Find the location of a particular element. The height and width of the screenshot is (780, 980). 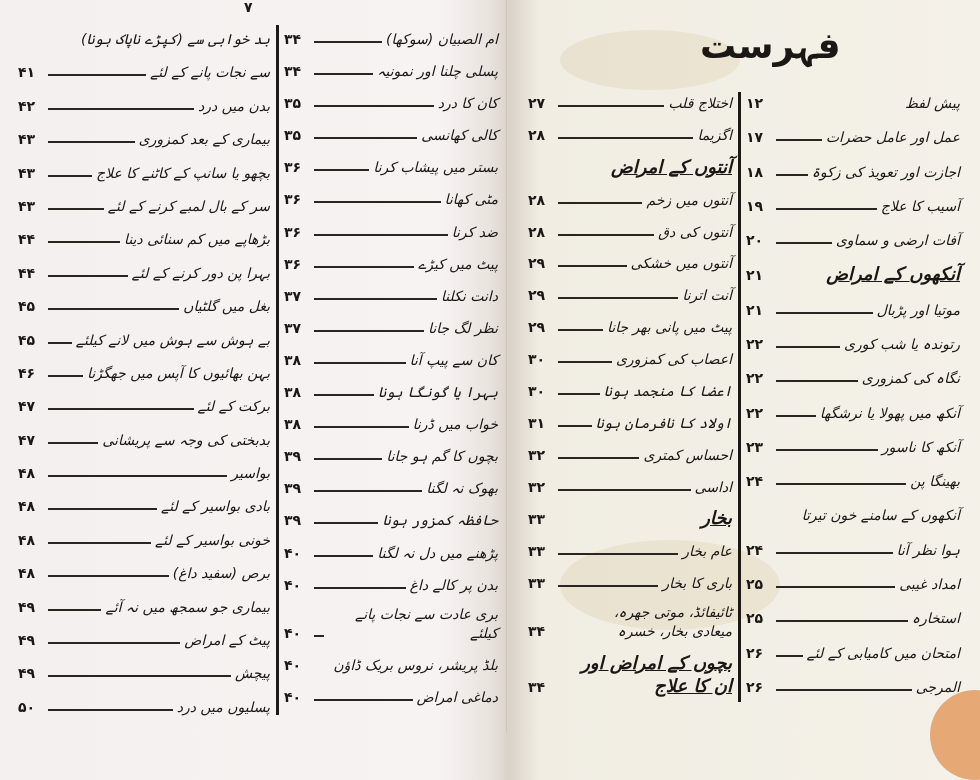

toc-entry: بھوک نہ لگنا ۳۹ is located at coordinates (391, 488).